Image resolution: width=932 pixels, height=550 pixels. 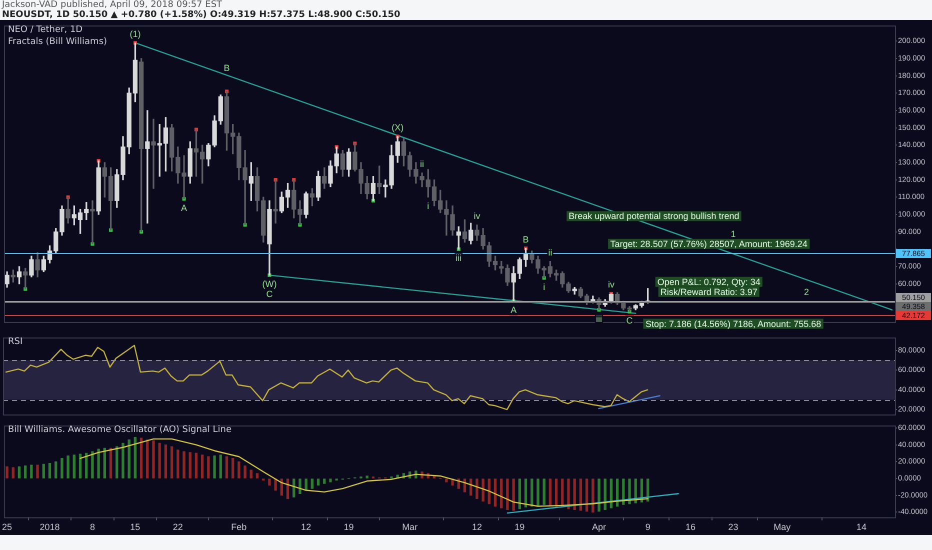 I want to click on x-tick-label: Apr, so click(x=599, y=527).